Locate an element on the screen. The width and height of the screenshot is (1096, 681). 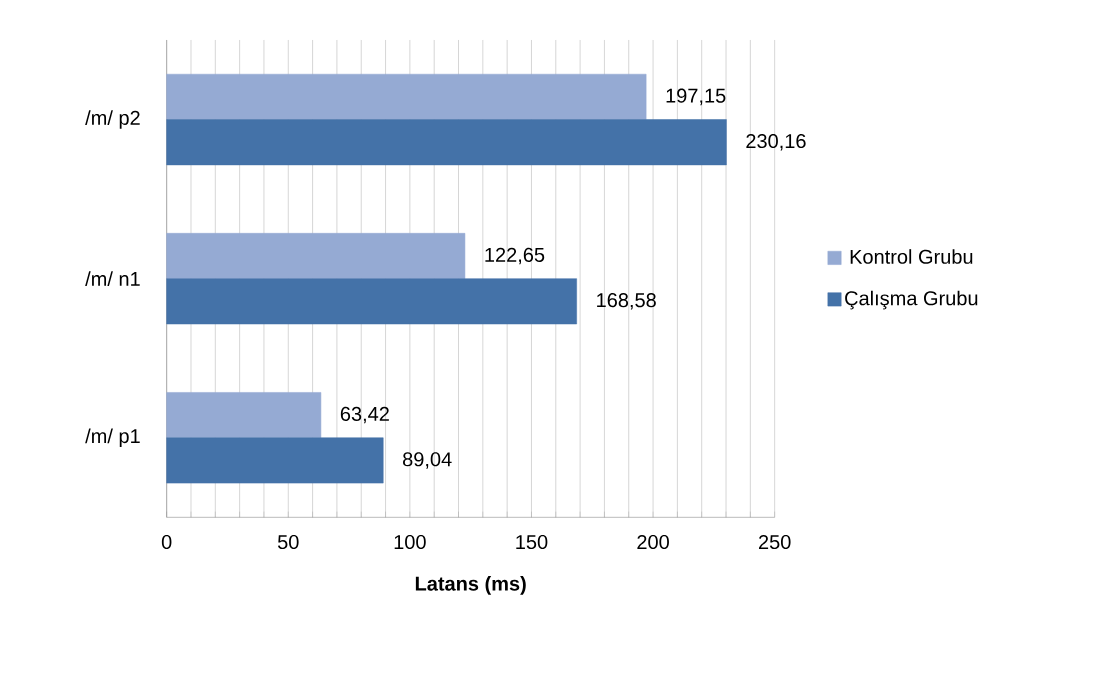
y-tick-label: /m/ p2 is located at coordinates (112, 119).